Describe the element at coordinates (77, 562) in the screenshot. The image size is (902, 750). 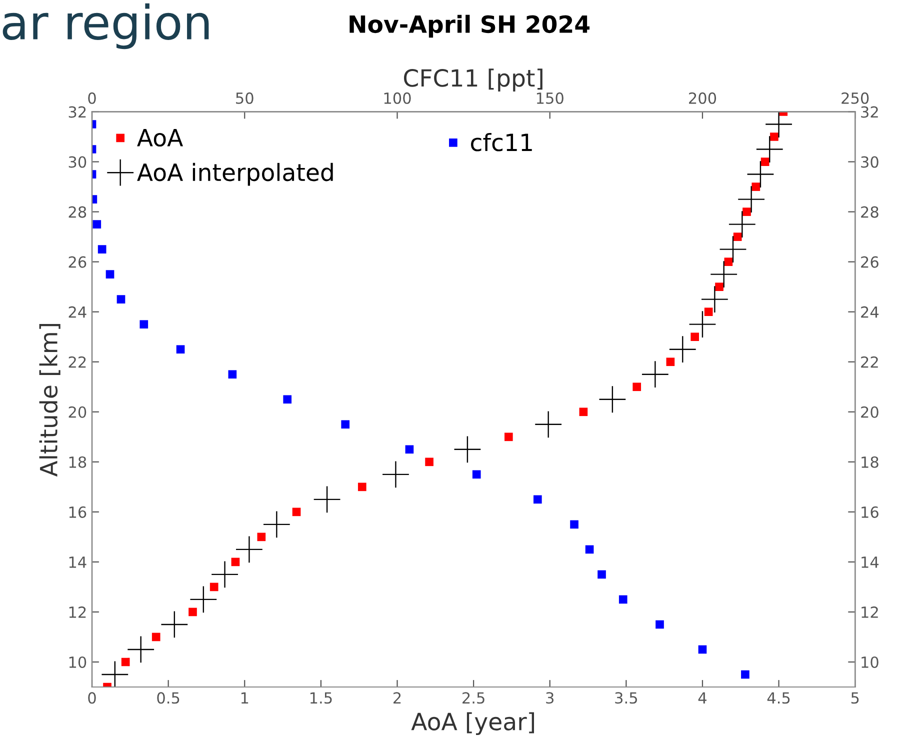
I see `y-tick-label: 14` at that location.